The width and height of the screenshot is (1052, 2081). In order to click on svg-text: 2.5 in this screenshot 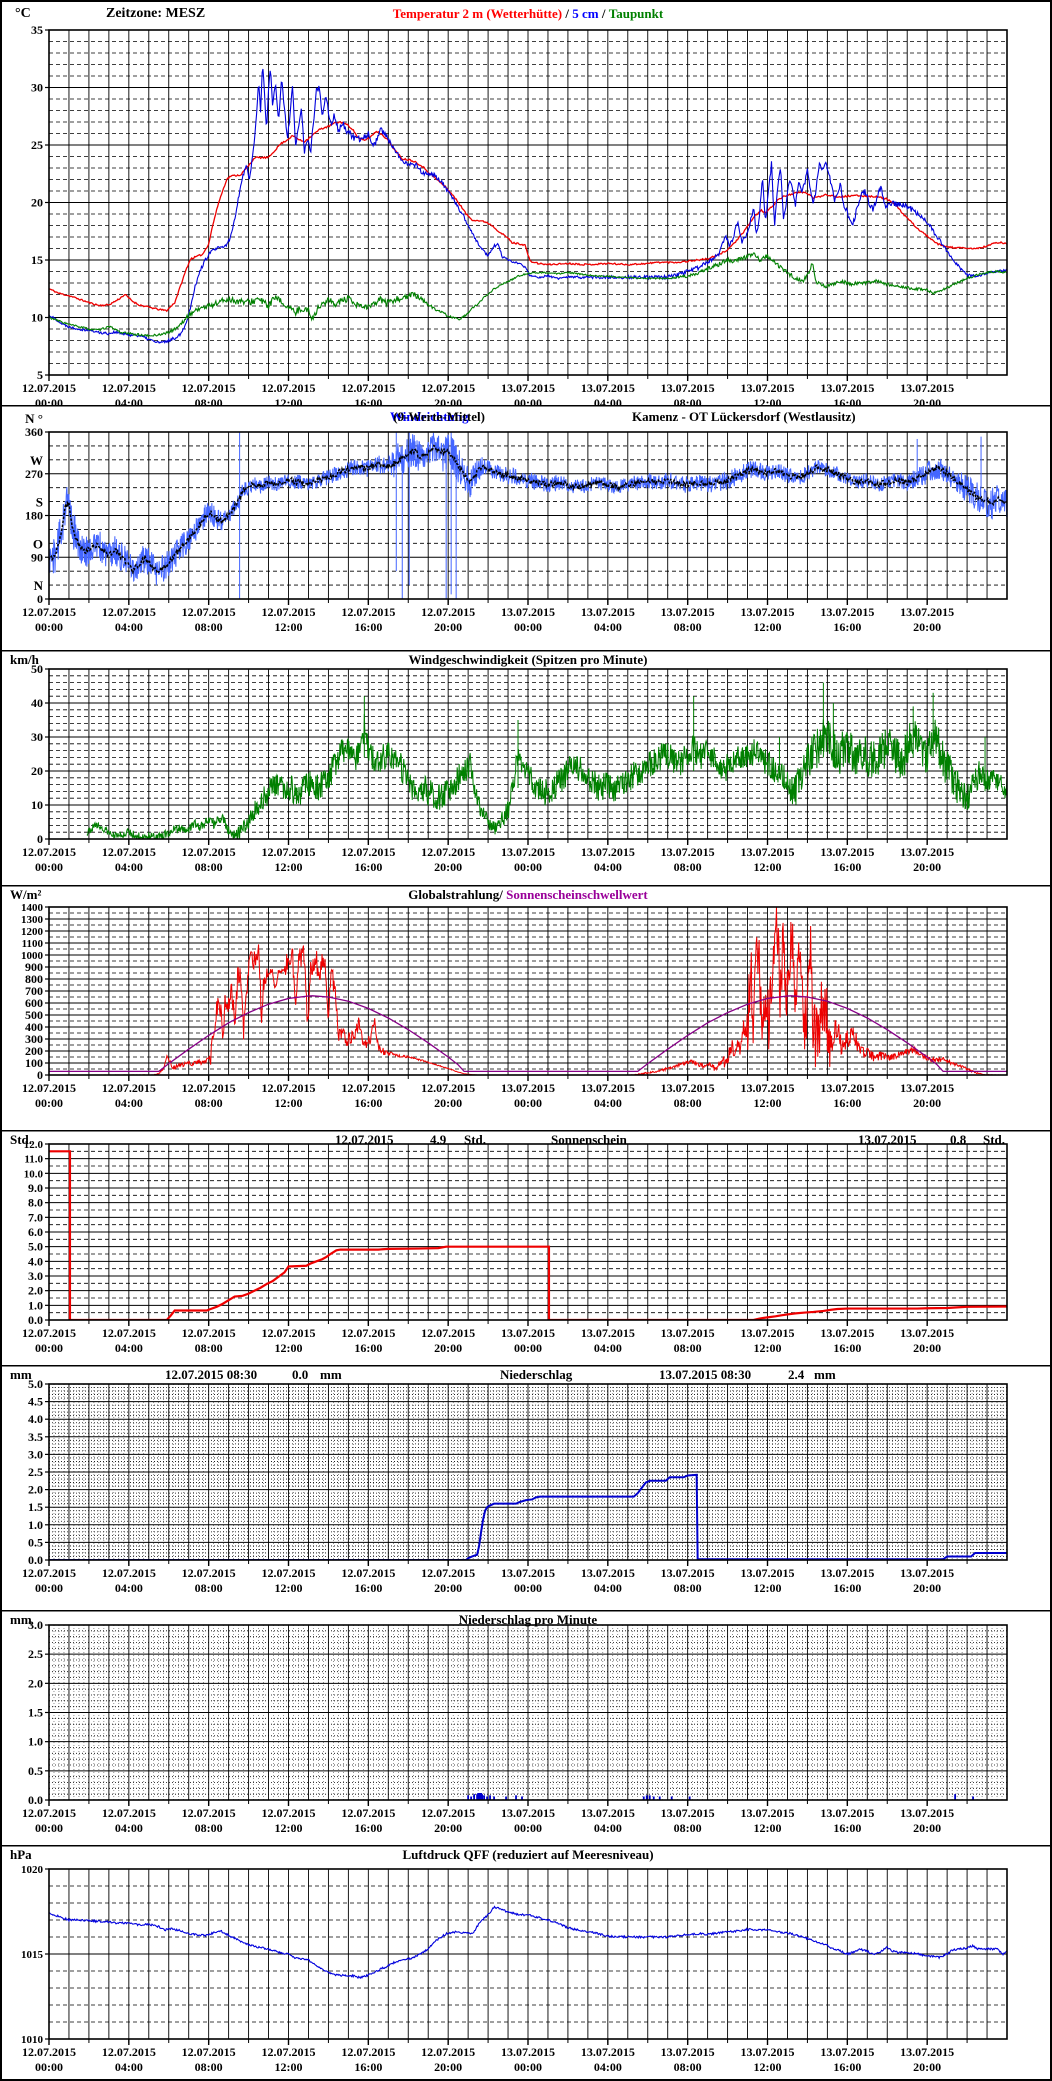, I will do `click(35, 1472)`.